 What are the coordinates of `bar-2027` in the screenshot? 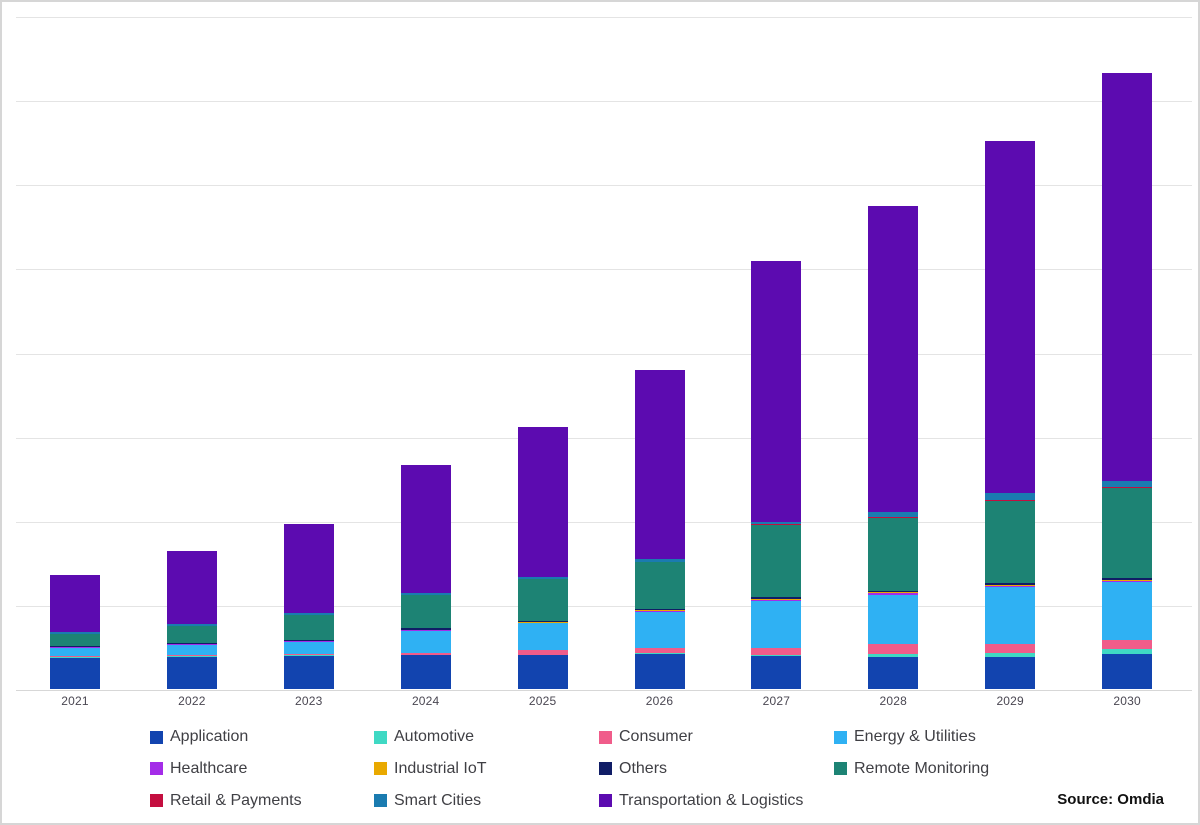 It's located at (776, 474).